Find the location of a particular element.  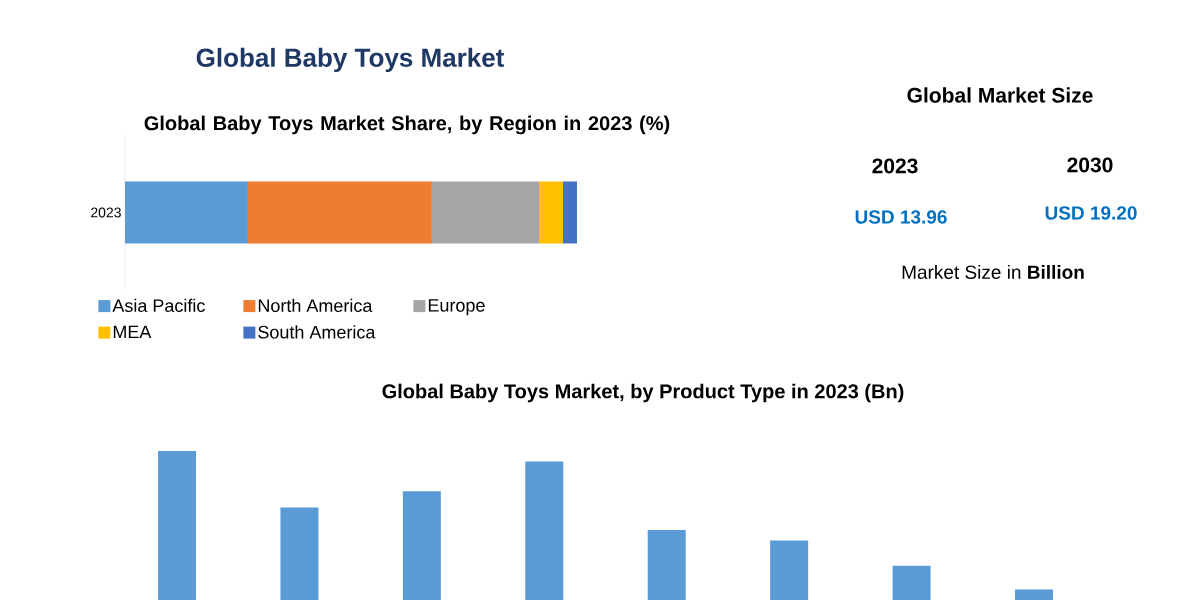

text: USD 19.20 is located at coordinates (1091, 213).